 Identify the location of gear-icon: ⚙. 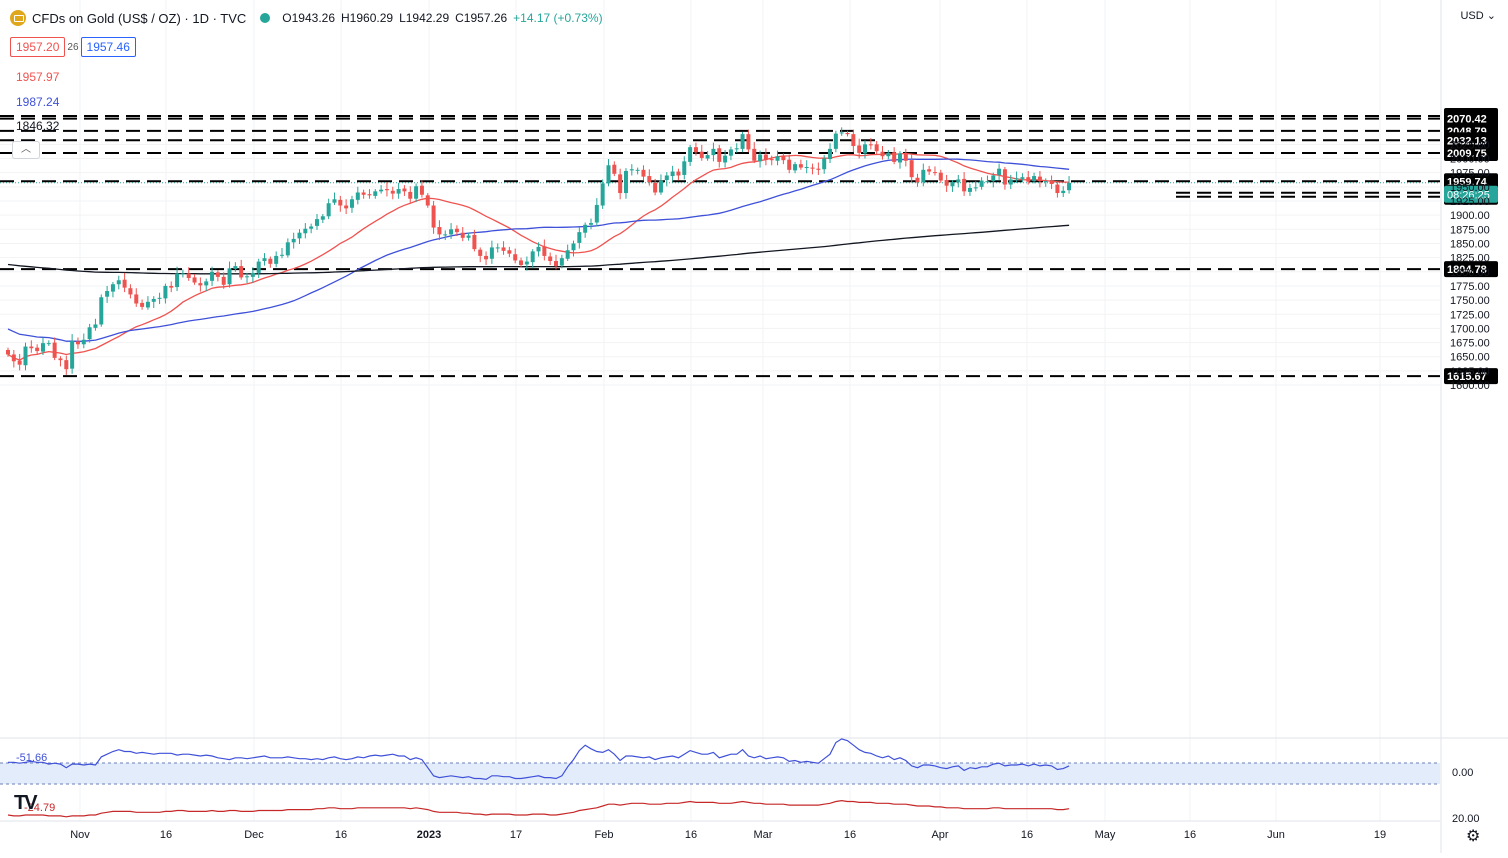
(1473, 836).